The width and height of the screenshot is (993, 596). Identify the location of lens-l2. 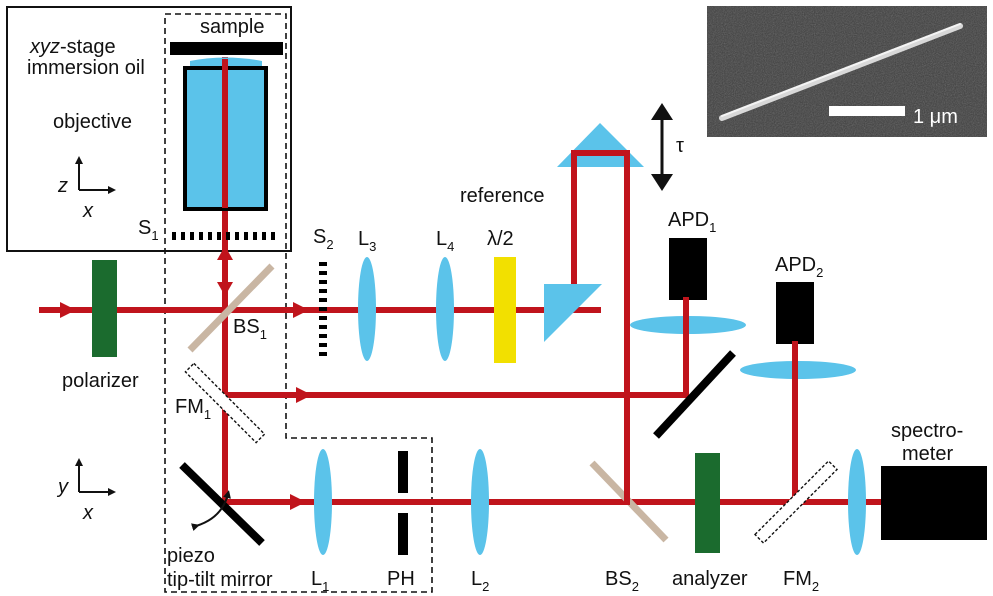
(480, 502).